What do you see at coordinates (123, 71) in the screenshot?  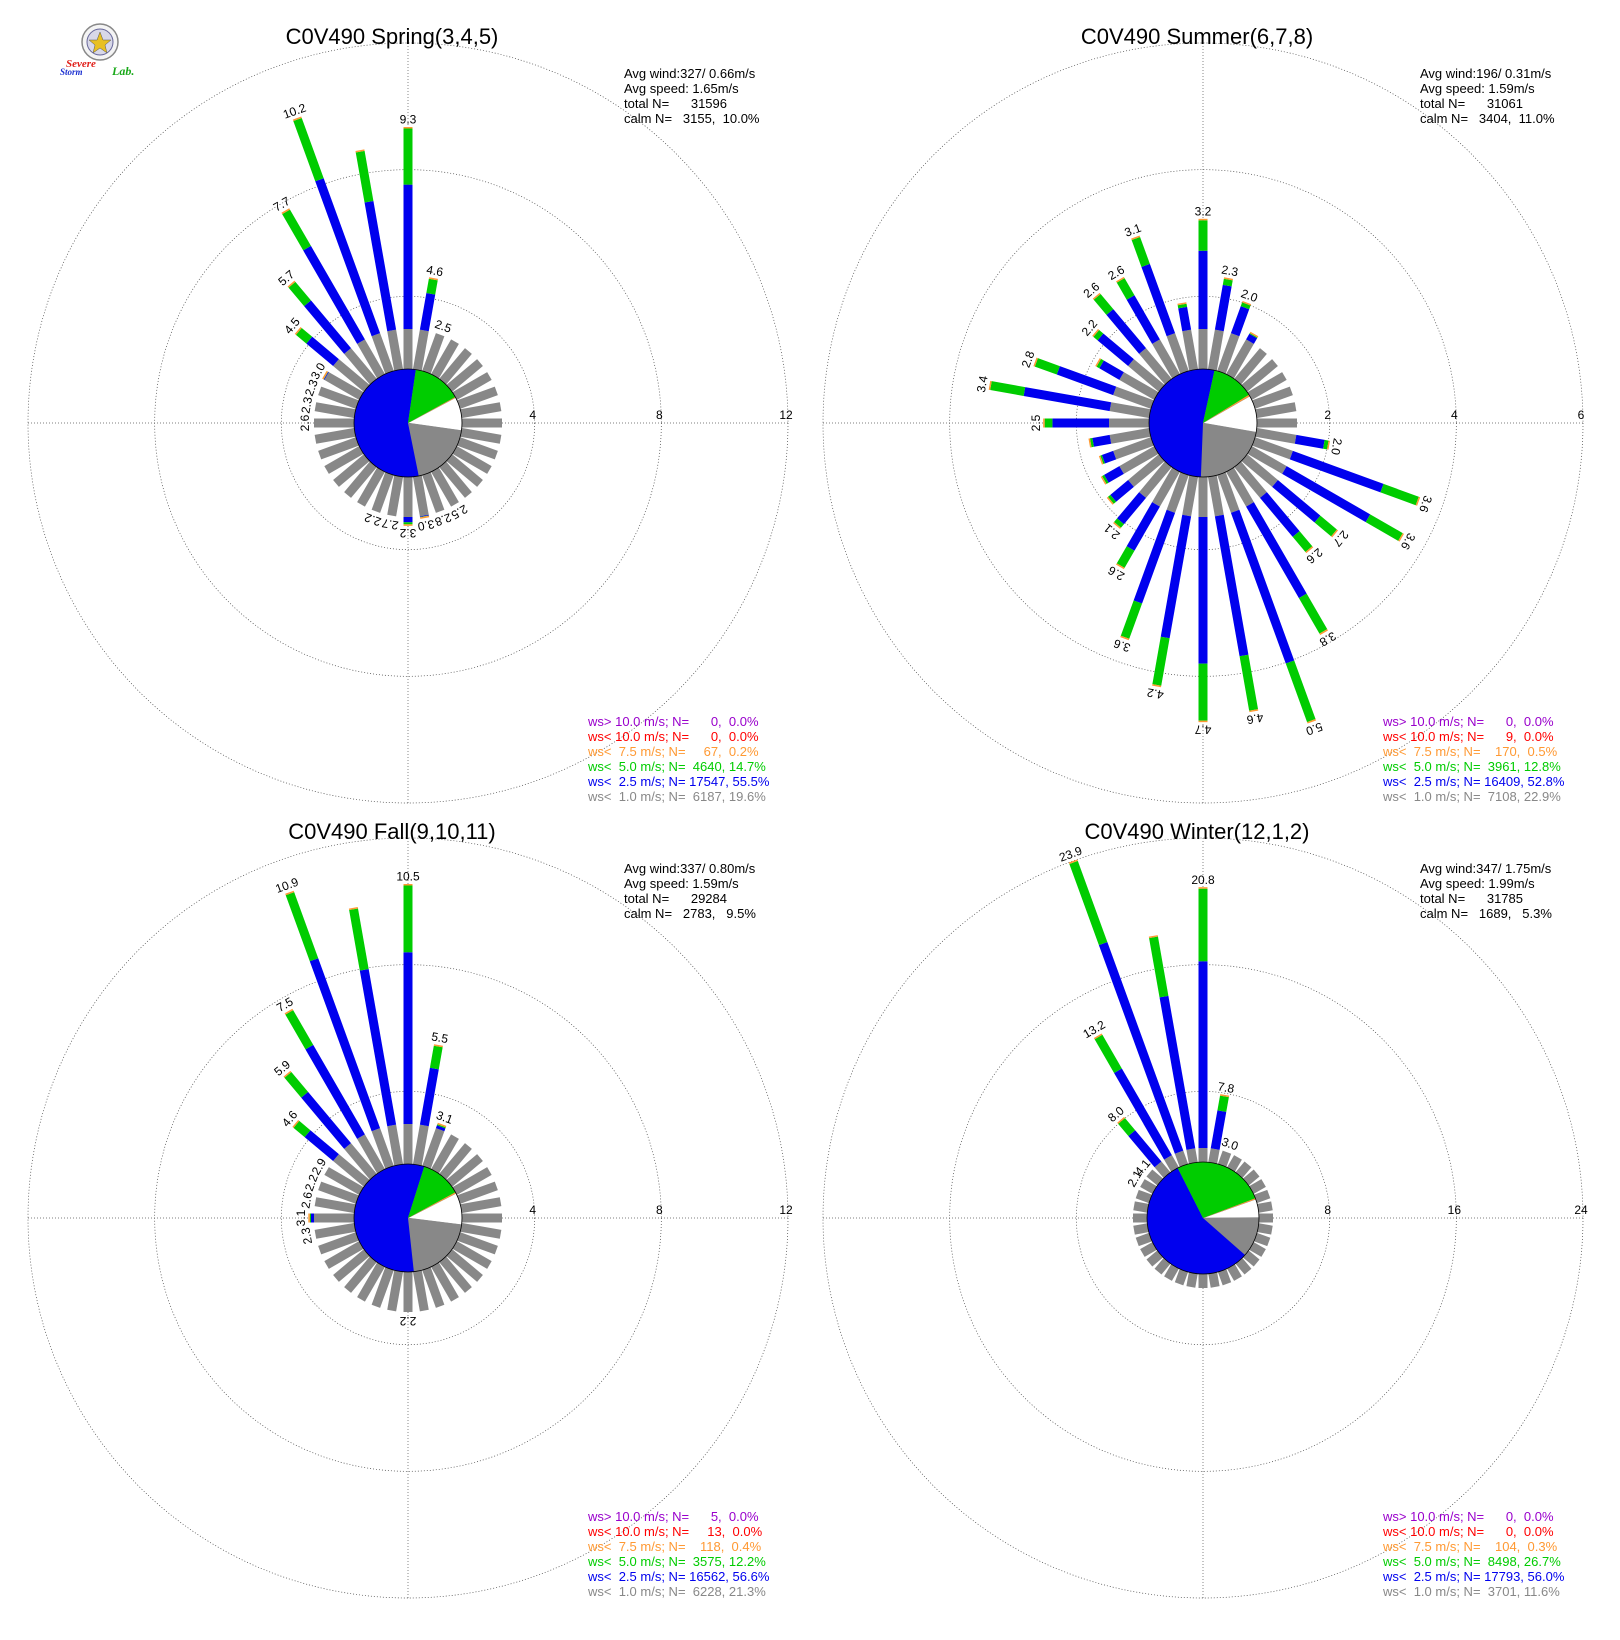 I see `logo-word-lab: Lab.` at bounding box center [123, 71].